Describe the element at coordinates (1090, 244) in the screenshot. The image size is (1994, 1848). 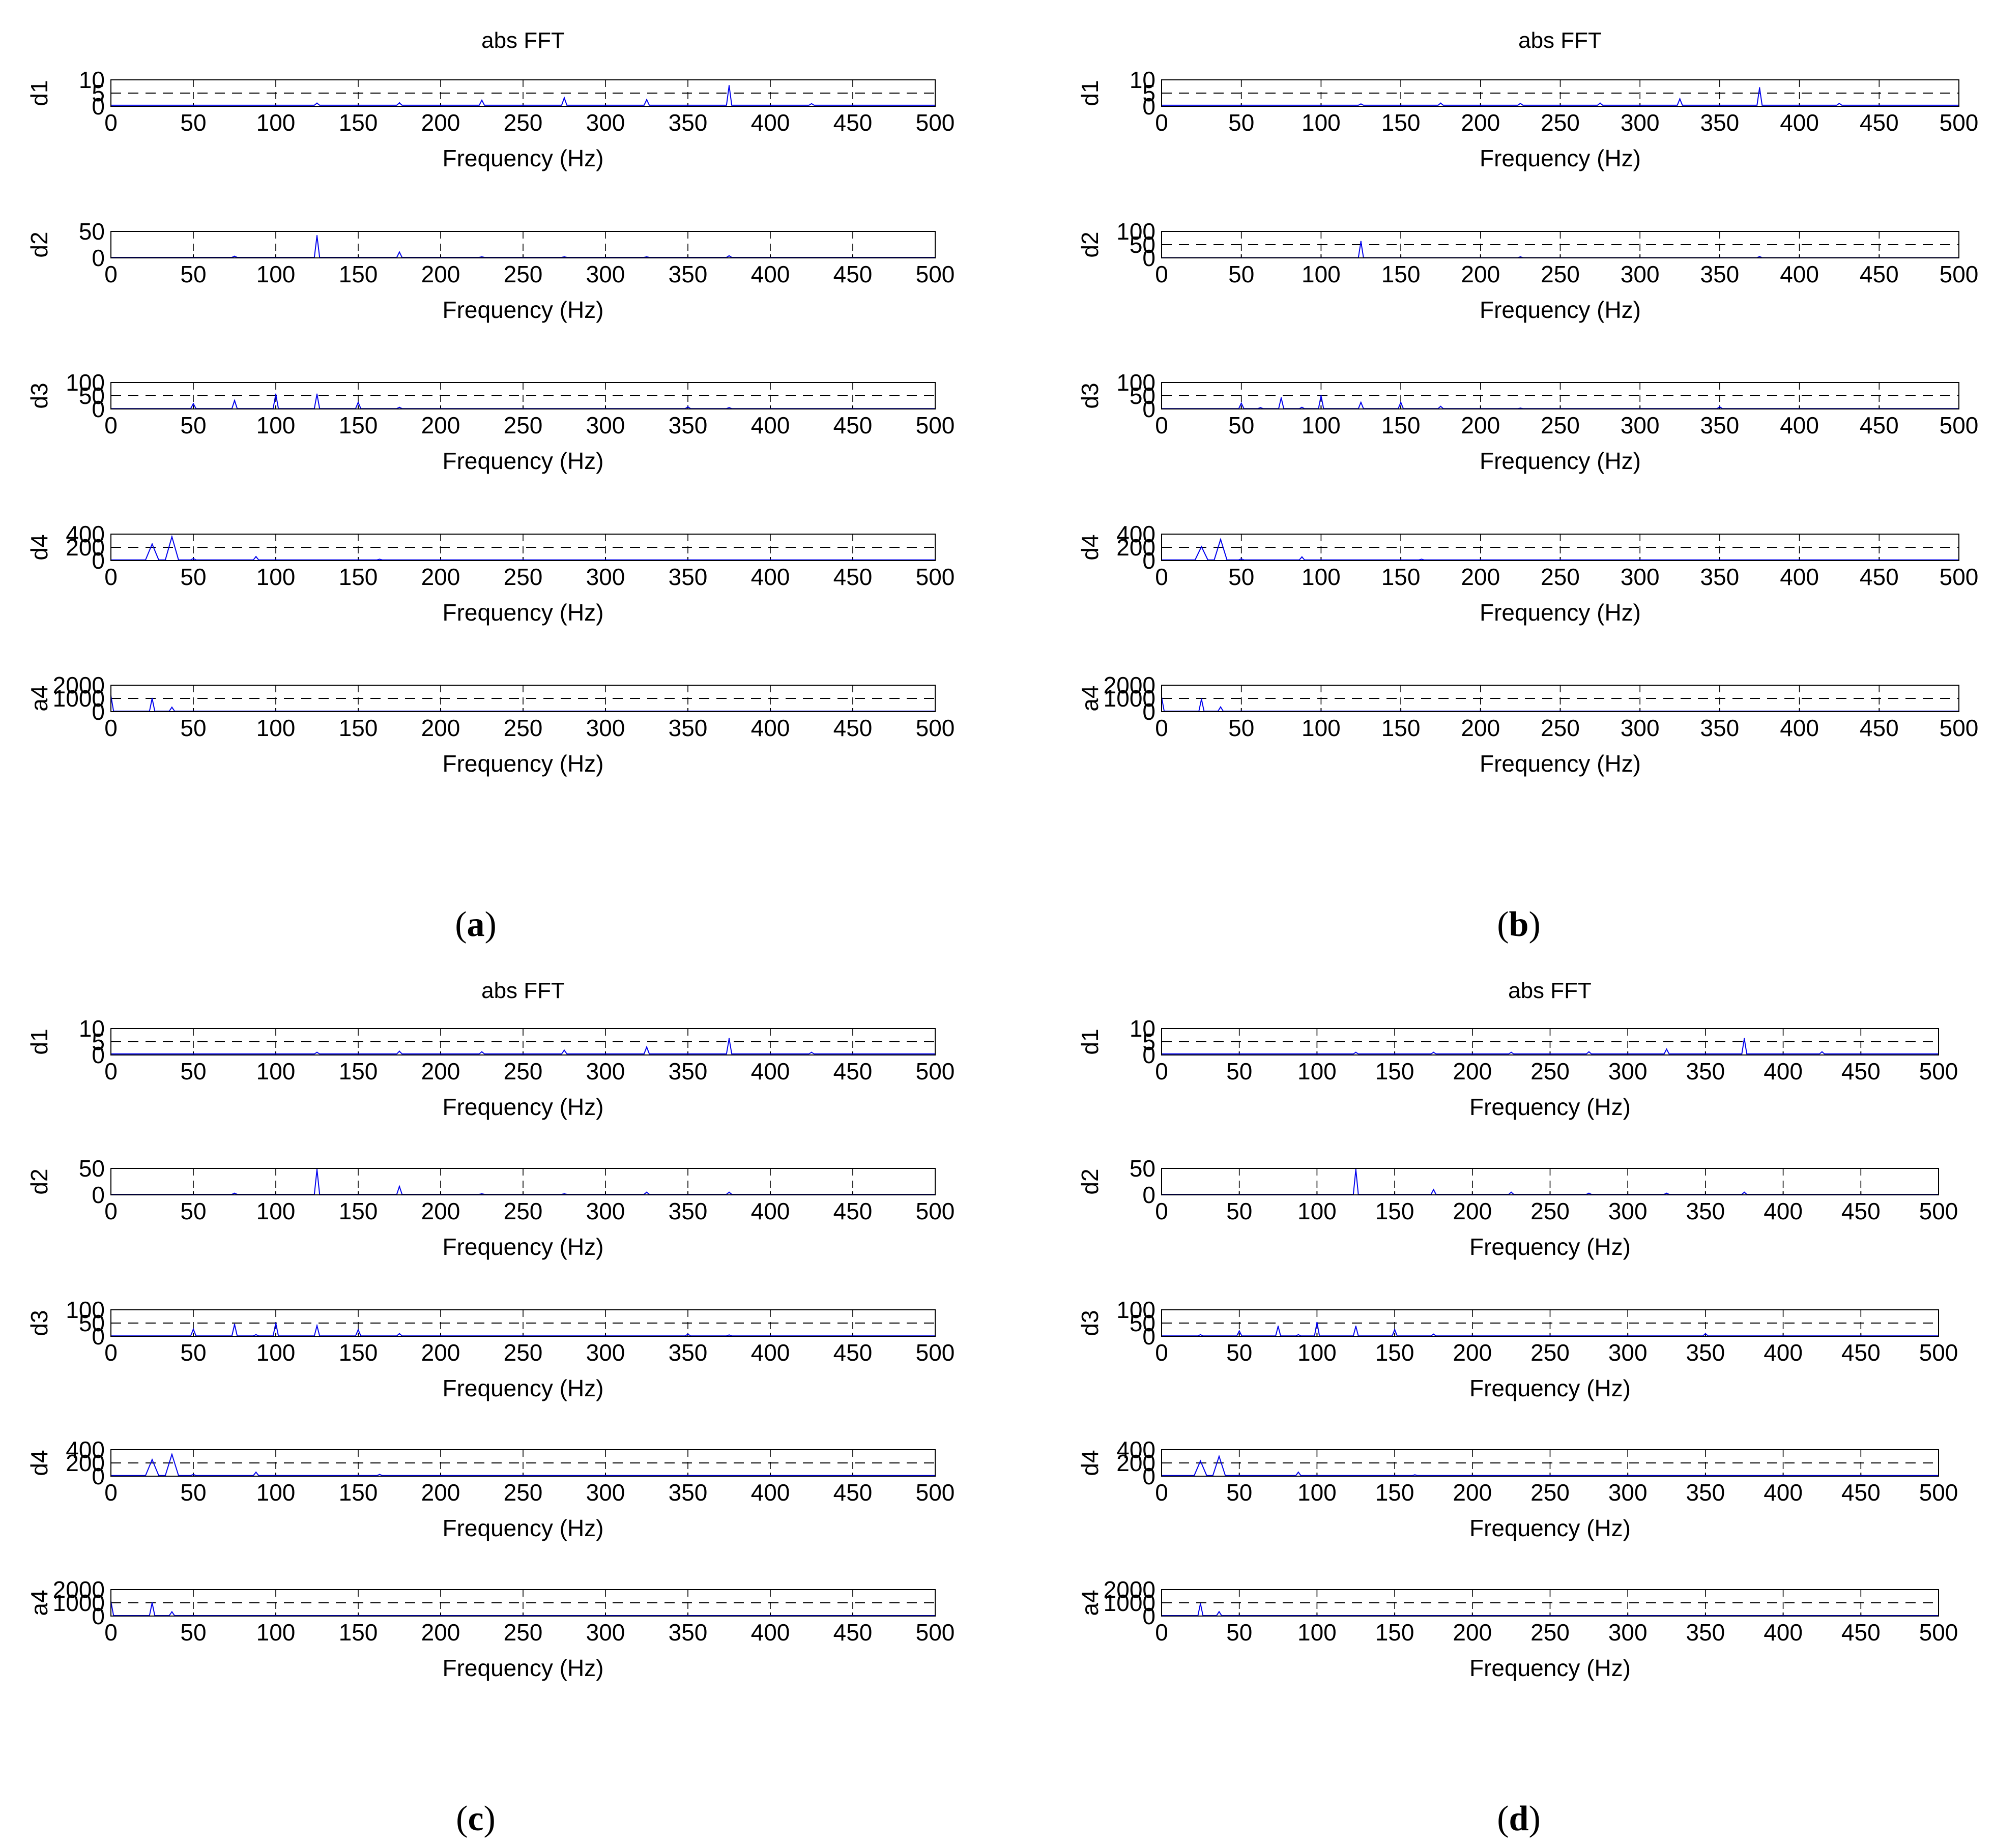
I see `y-axis-label: d2` at that location.